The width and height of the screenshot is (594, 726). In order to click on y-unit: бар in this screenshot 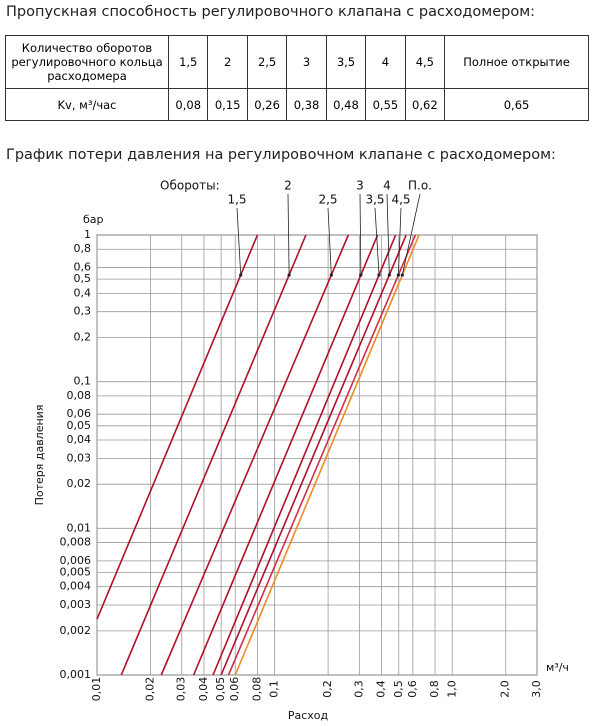, I will do `click(93, 219)`.